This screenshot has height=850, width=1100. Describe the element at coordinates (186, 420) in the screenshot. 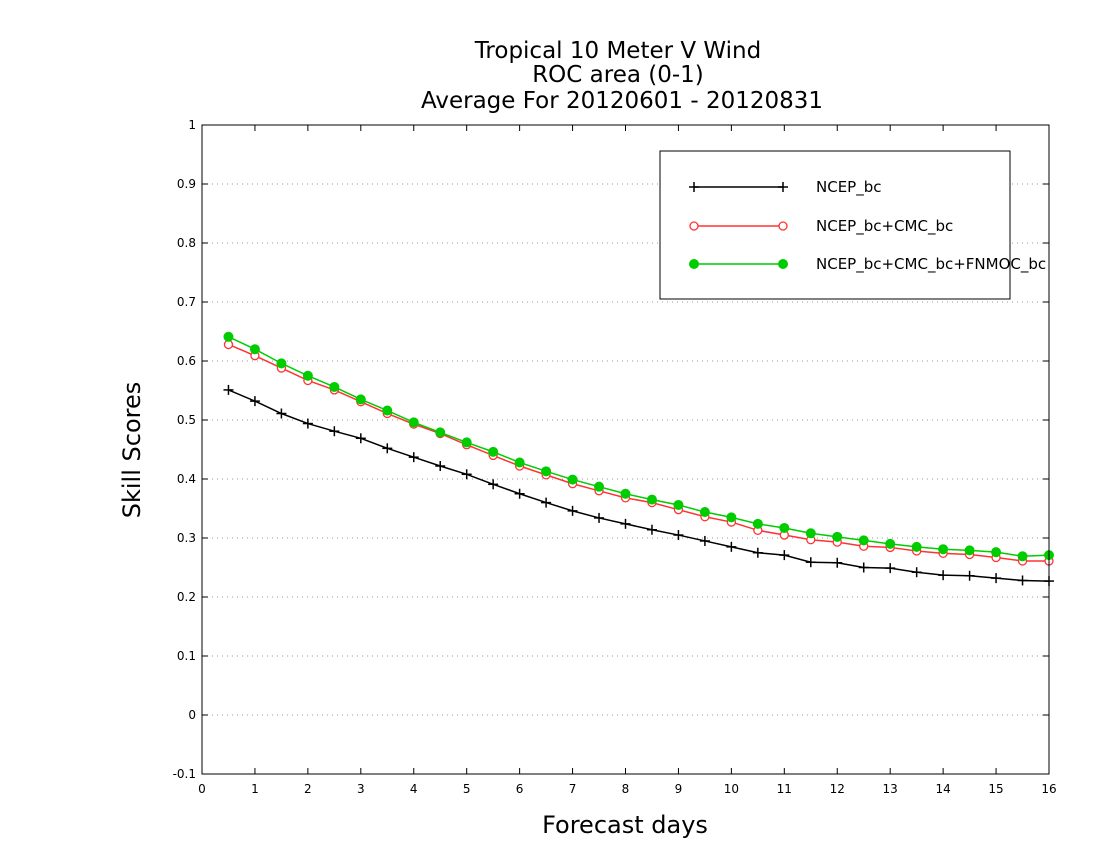

I see `y-tick-label: 0.5` at that location.